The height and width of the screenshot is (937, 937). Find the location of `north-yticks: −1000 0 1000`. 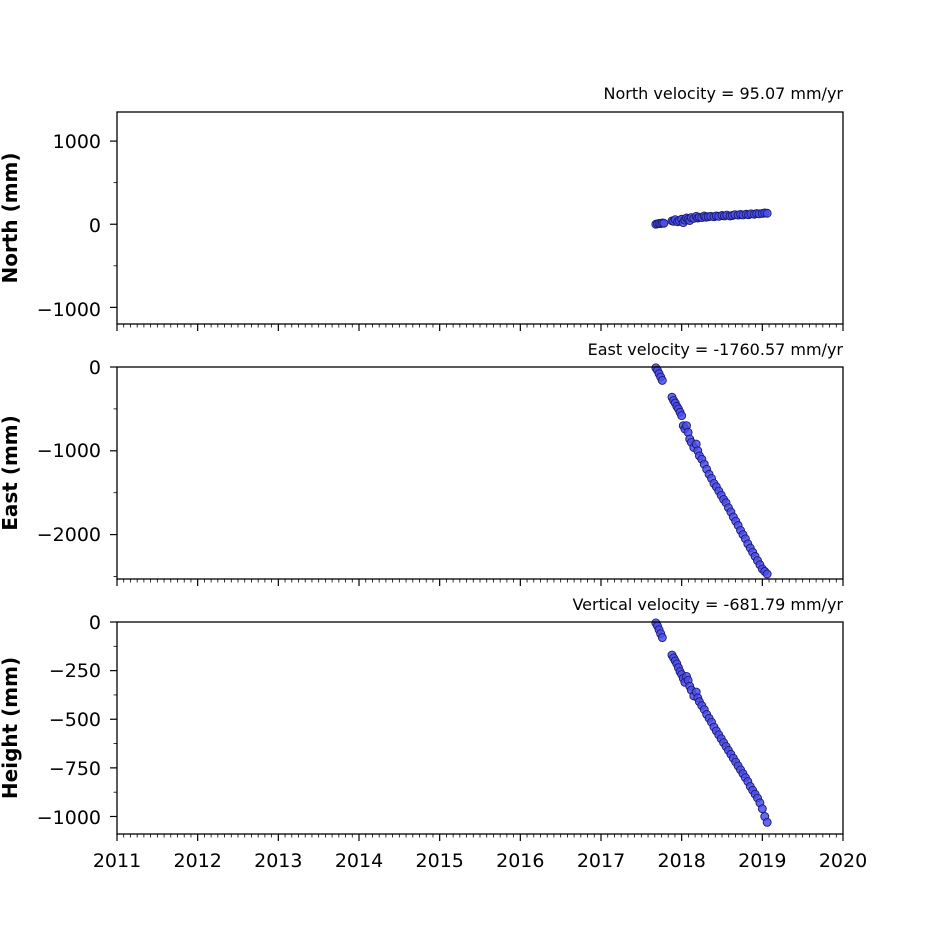

north-yticks: −1000 0 1000 is located at coordinates (69, 226).